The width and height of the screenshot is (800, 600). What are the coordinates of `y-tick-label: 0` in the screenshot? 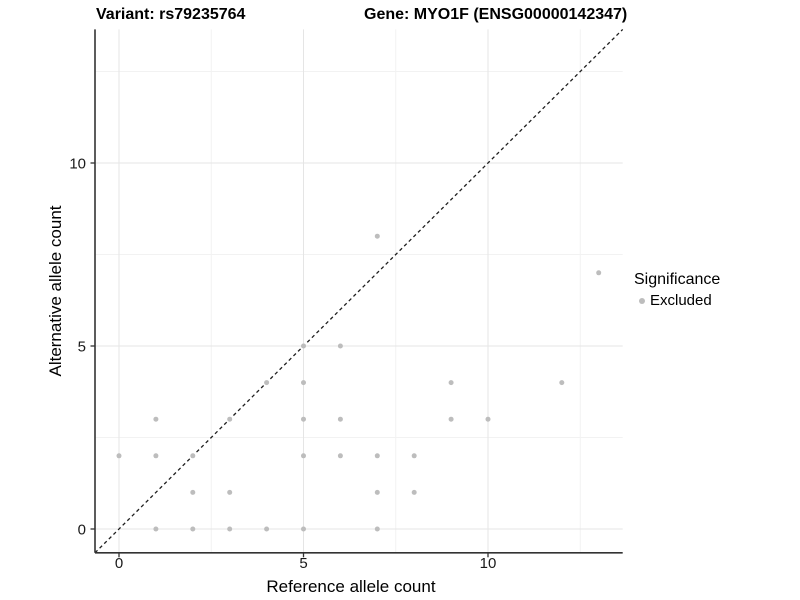 It's located at (82, 529).